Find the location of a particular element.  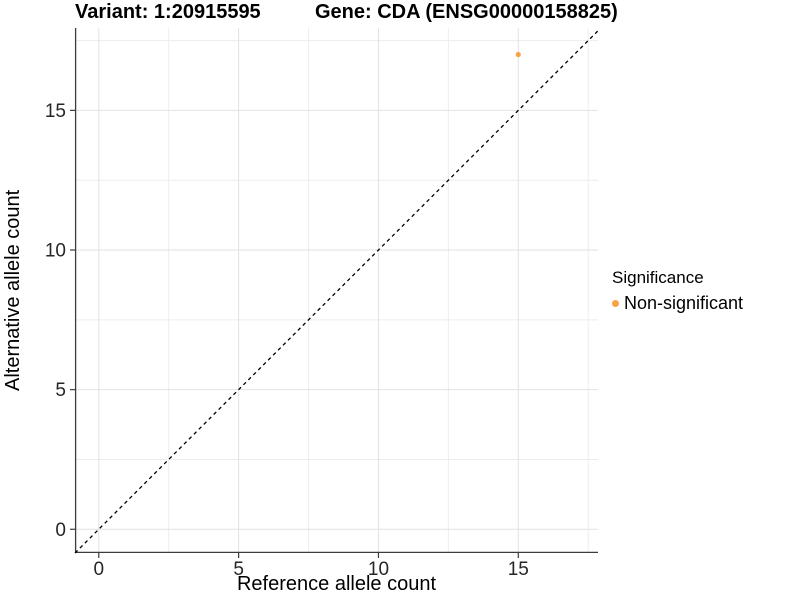

x-tick-label: 15 is located at coordinates (518, 569).